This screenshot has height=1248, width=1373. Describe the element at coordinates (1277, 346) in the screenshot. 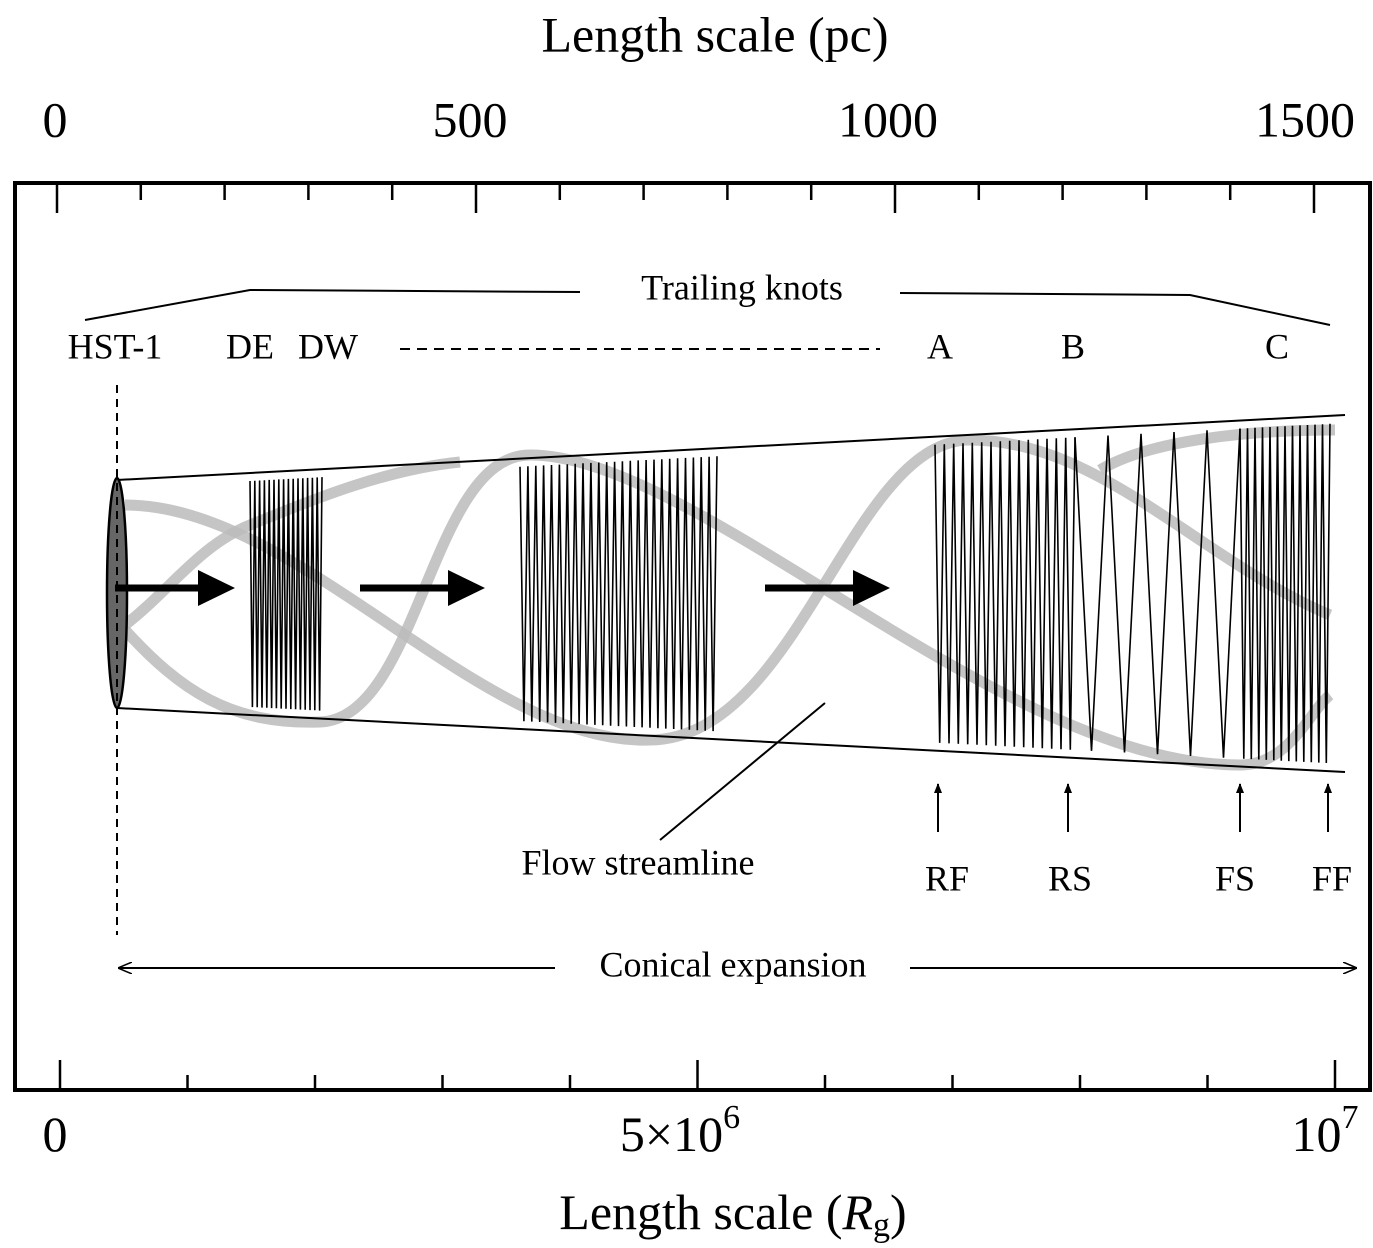

I see `knot-label: C` at that location.